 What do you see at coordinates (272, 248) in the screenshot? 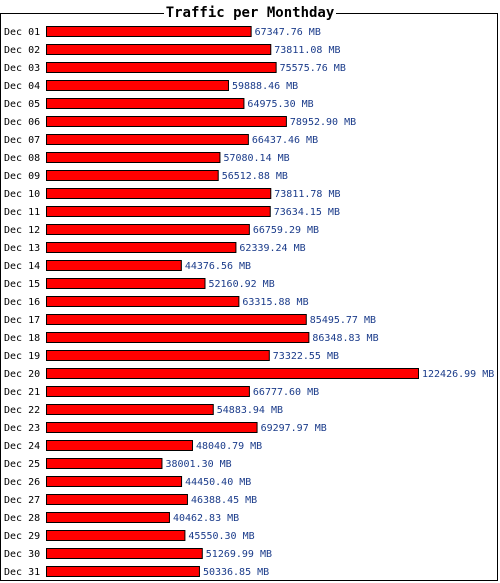
I see `value-label: 62339.24 MB` at bounding box center [272, 248].